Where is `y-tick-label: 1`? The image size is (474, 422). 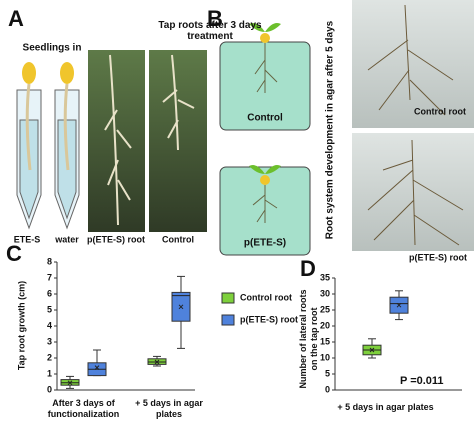
y-tick-label: 1 is located at coordinates (49, 373).